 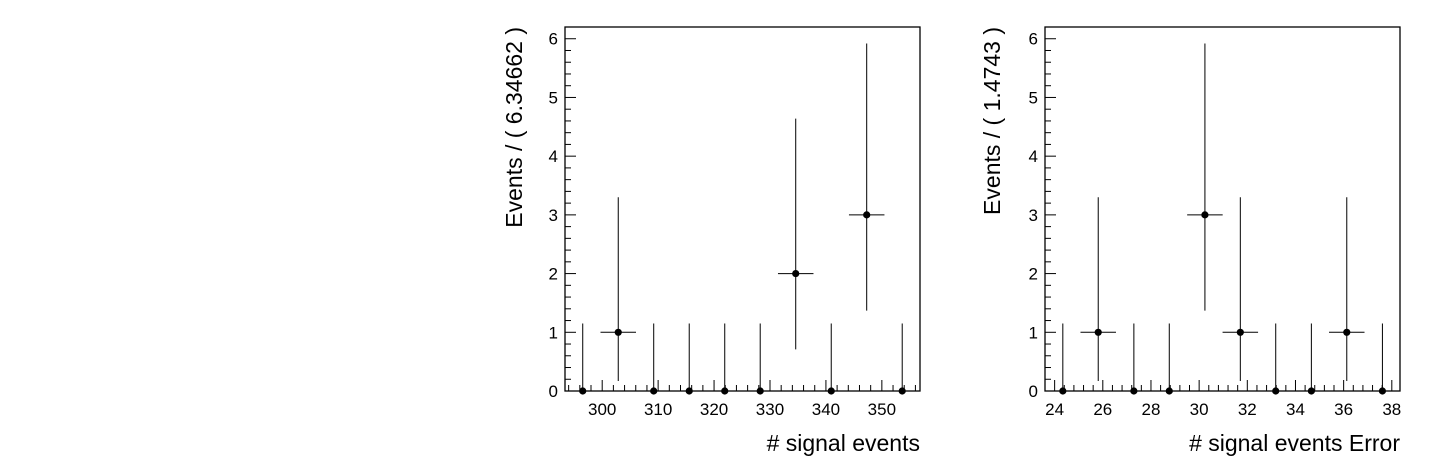 I want to click on x-tick-label: 26, so click(x=1102, y=409).